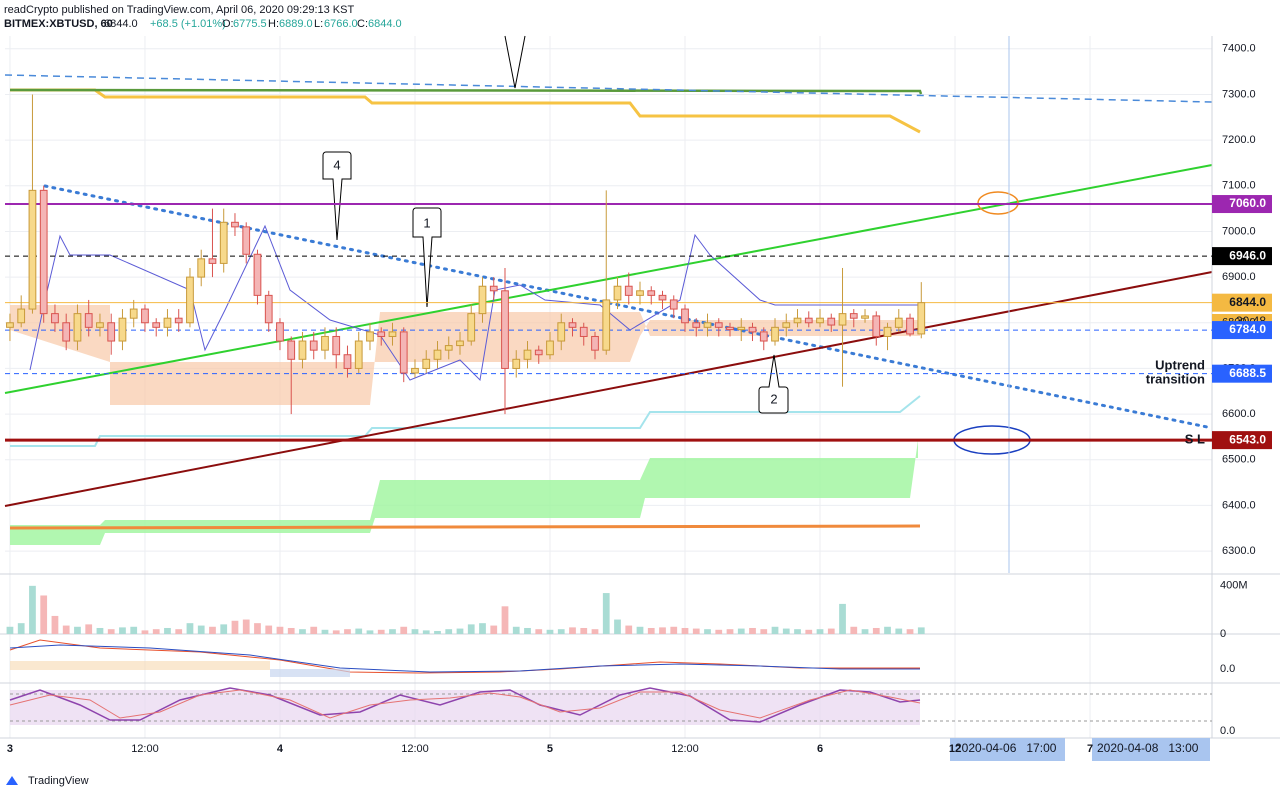 This screenshot has width=1280, height=795. Describe the element at coordinates (1227, 669) in the screenshot. I see `macd-tick: 0.0` at that location.